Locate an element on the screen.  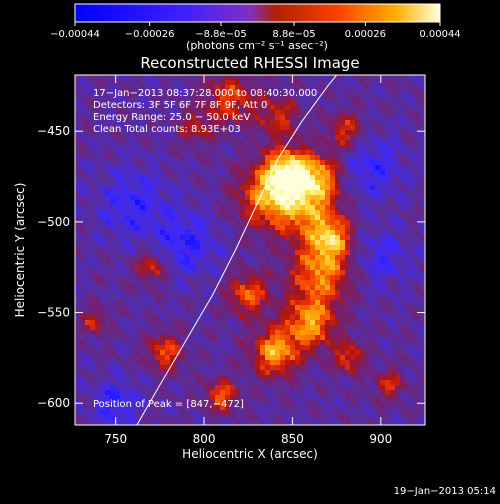
colorbar-unit-label: (photons cm⁻² s⁻¹ asec⁻²) is located at coordinates (257, 45).